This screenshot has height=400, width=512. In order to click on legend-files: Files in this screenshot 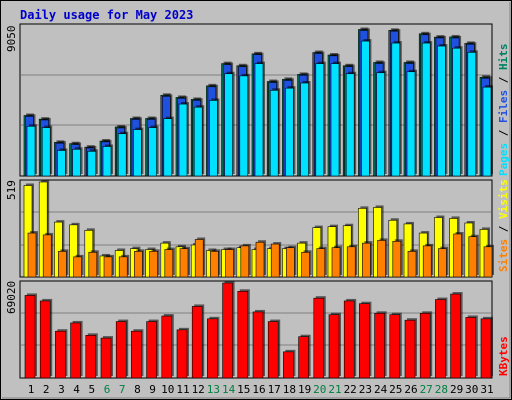, I will do `click(503, 106)`.